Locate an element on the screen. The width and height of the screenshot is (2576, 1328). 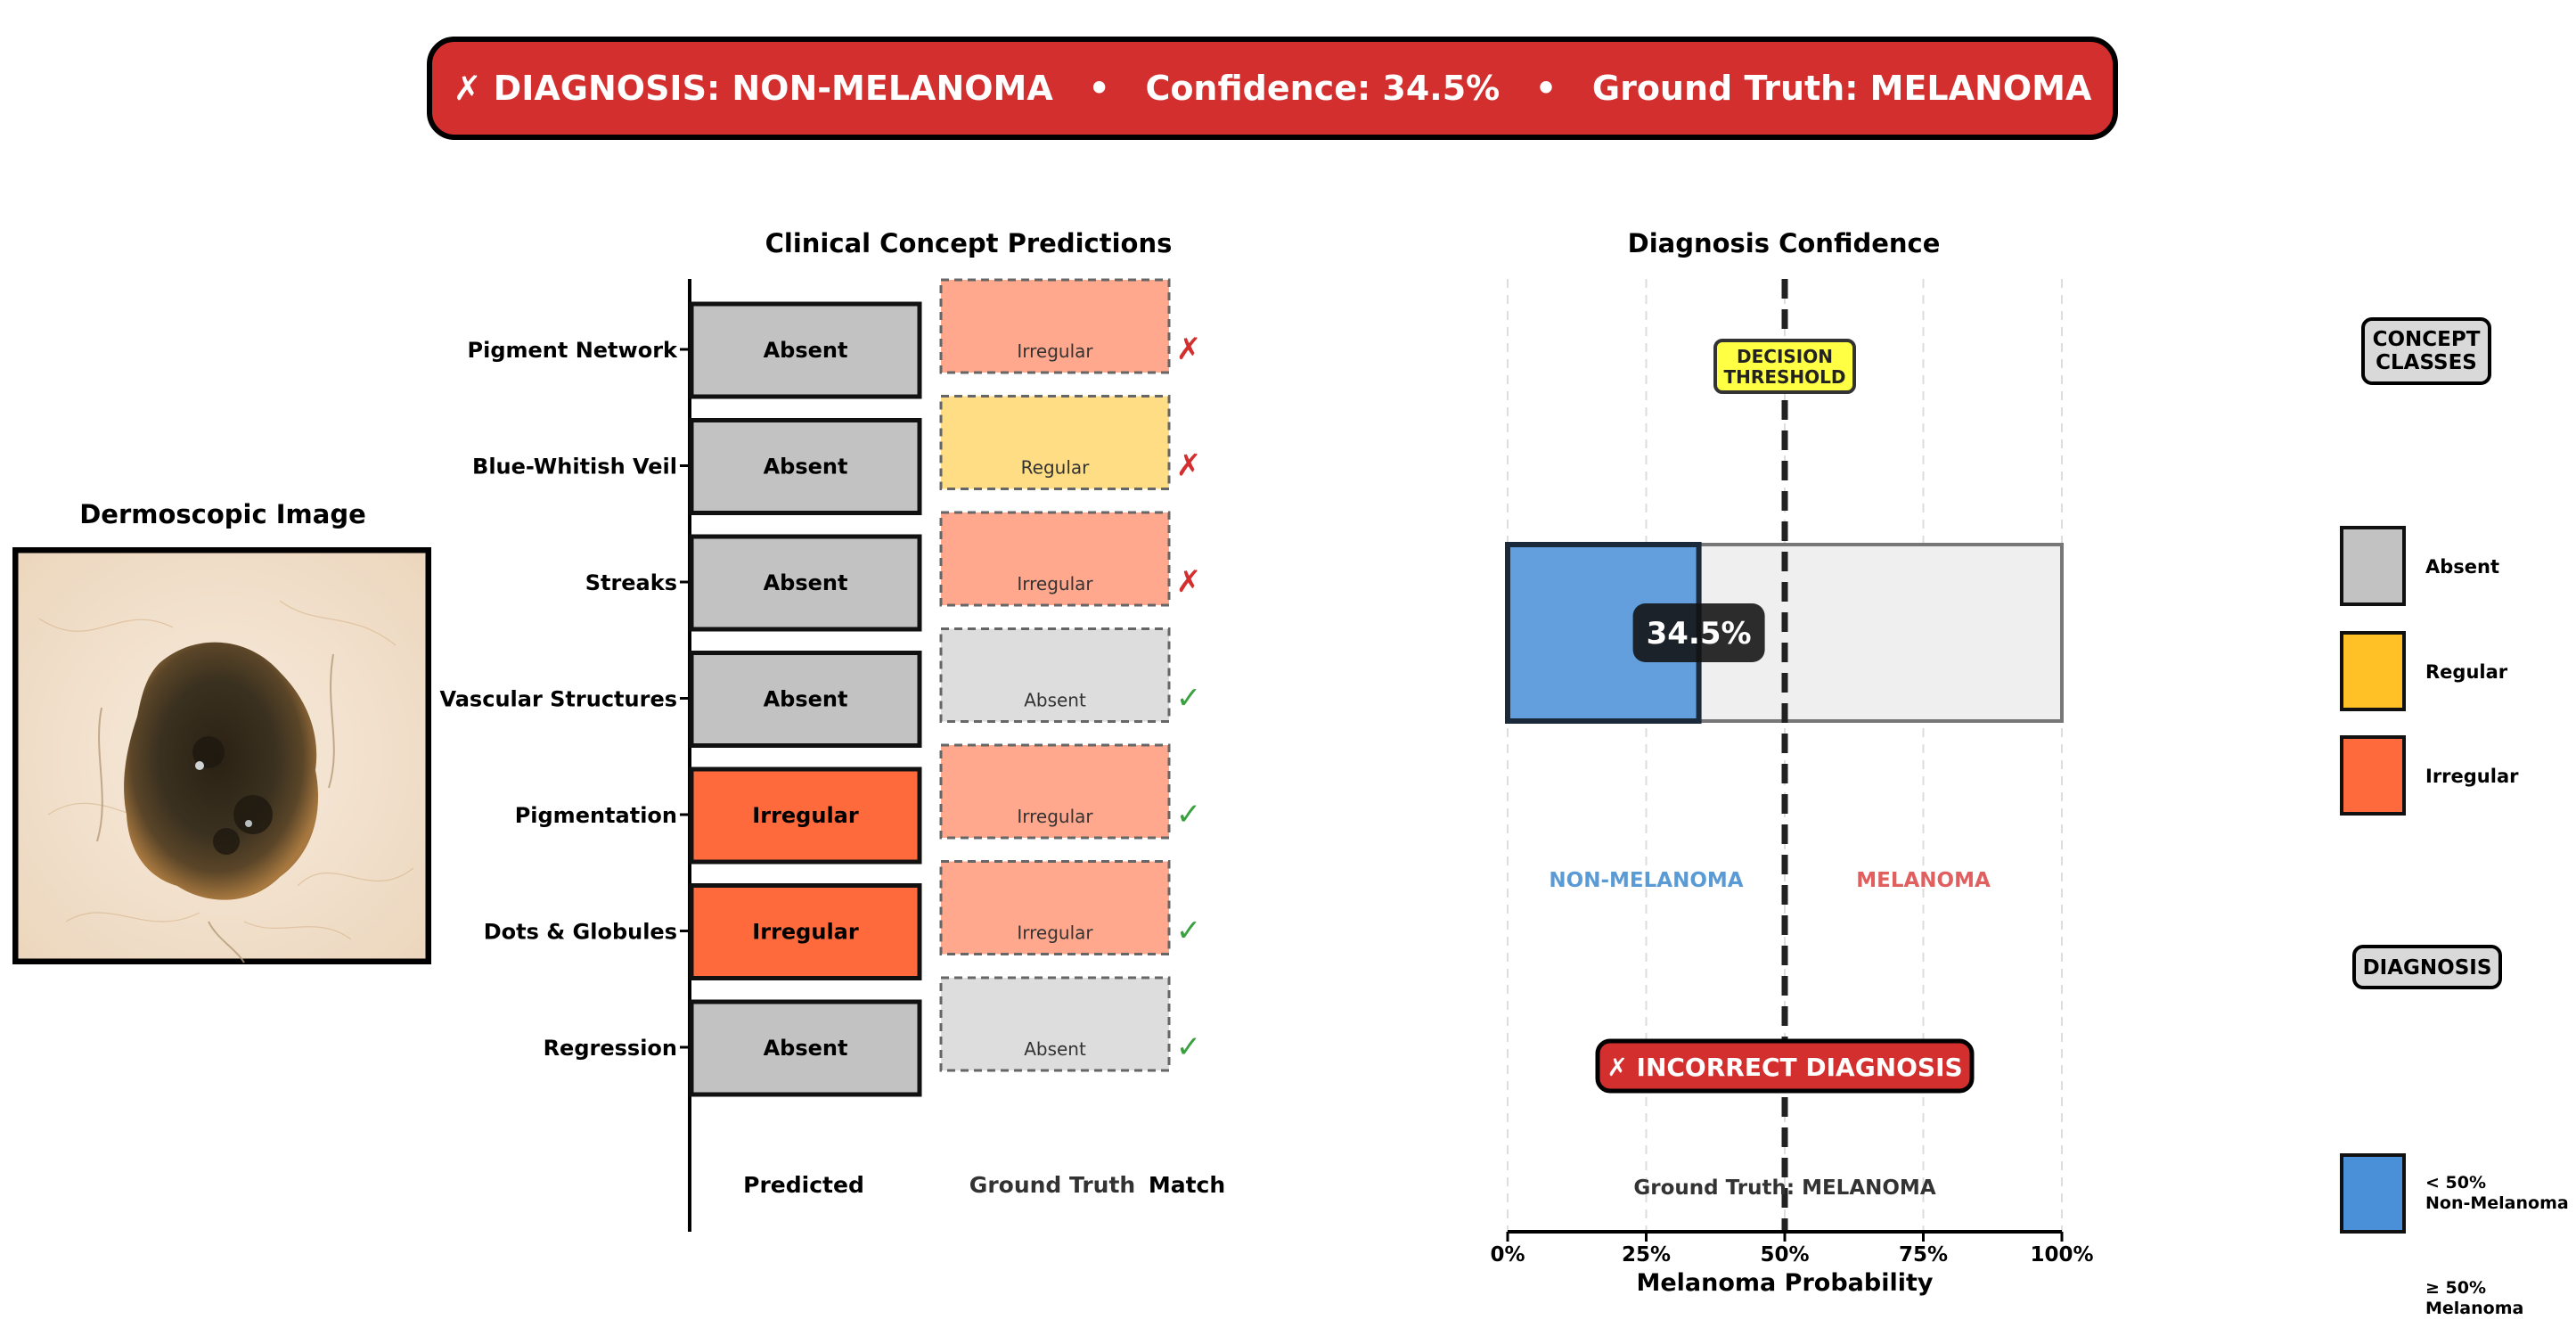
legend-label: Absent is located at coordinates (2462, 567).